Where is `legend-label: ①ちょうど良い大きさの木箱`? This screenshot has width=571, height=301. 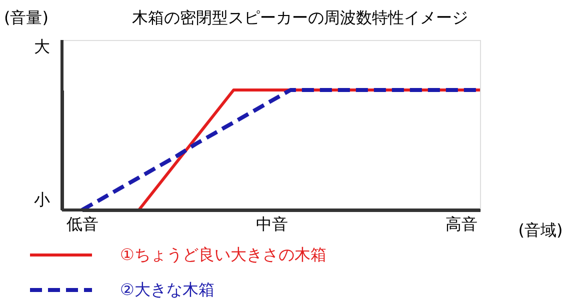
legend-label: ①ちょうど良い大きさの木箱 is located at coordinates (223, 254).